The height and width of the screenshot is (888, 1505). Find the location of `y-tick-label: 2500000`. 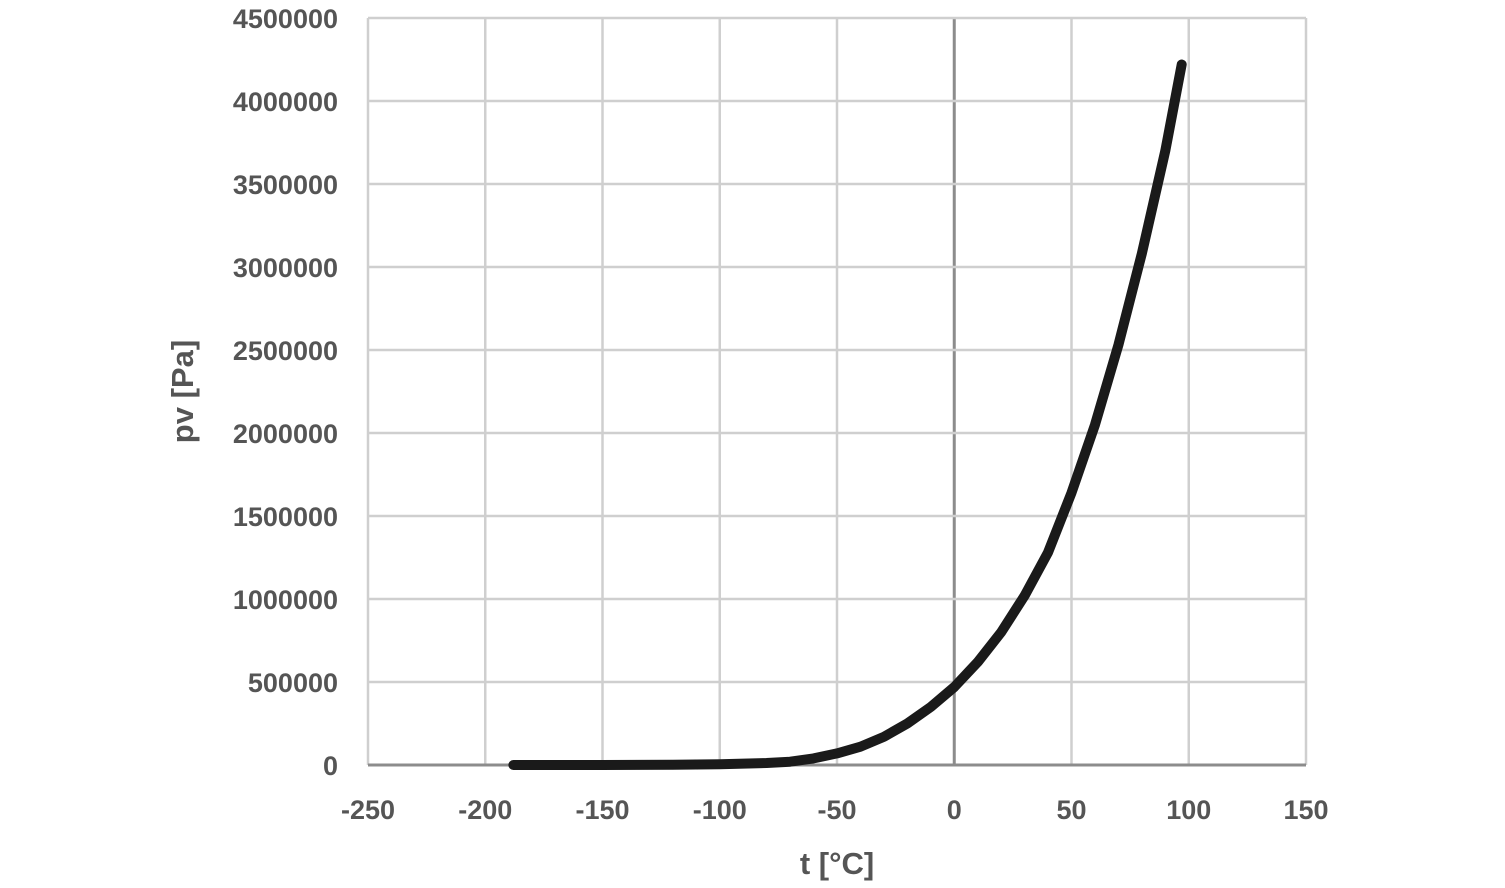

y-tick-label: 2500000 is located at coordinates (285, 351).